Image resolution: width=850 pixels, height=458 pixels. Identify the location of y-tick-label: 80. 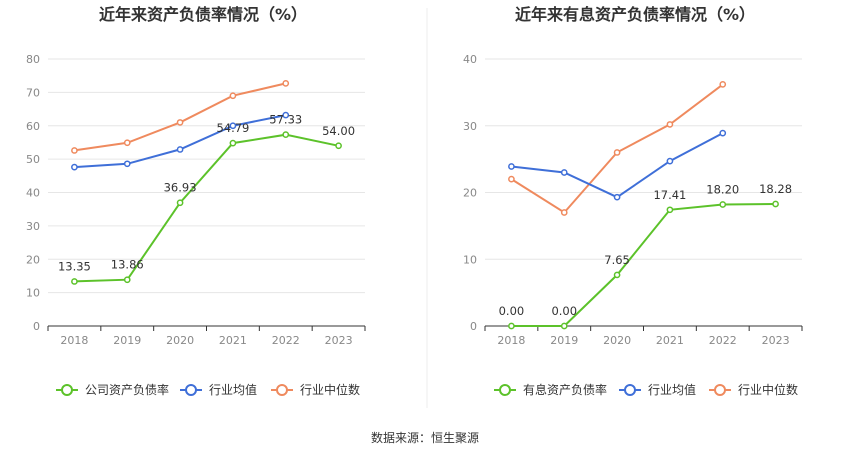
(33, 59).